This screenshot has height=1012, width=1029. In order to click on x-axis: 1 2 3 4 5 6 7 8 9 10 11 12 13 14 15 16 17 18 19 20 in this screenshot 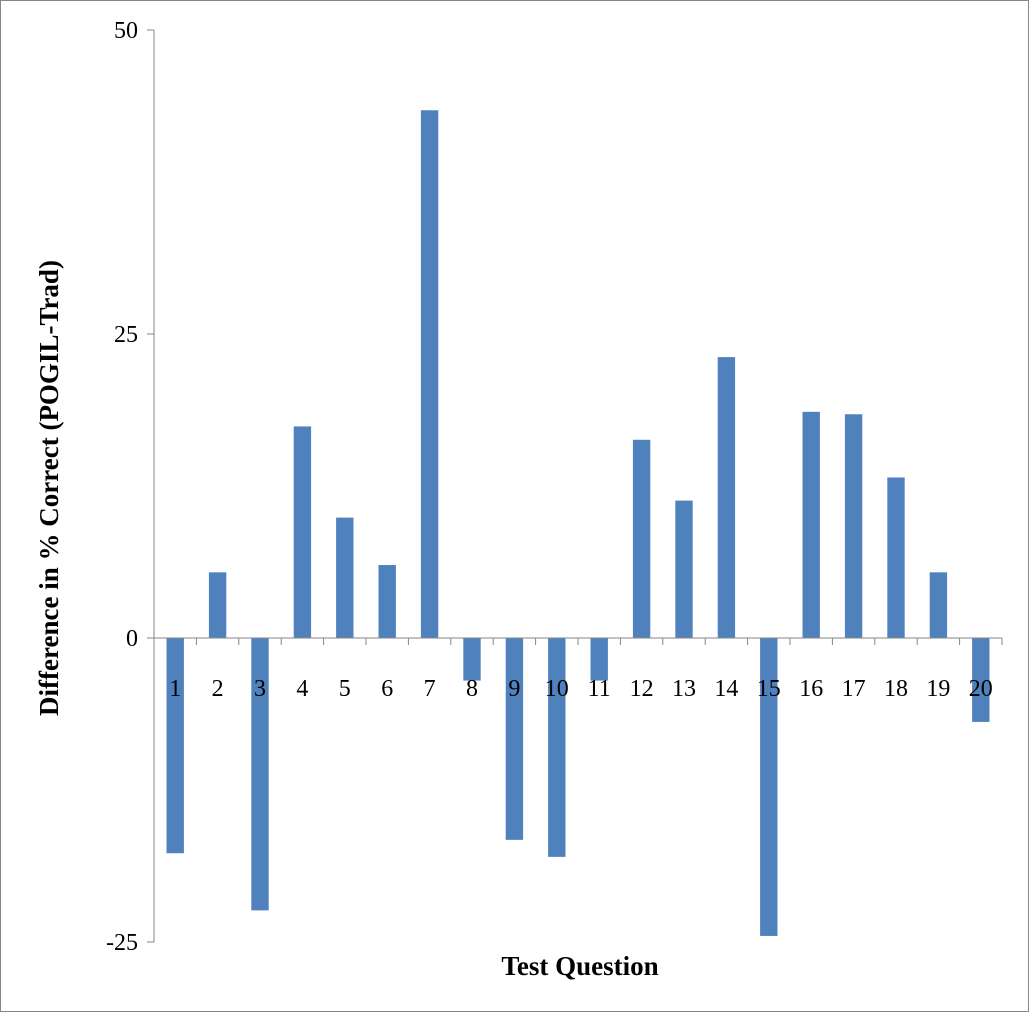, I will do `click(578, 669)`.